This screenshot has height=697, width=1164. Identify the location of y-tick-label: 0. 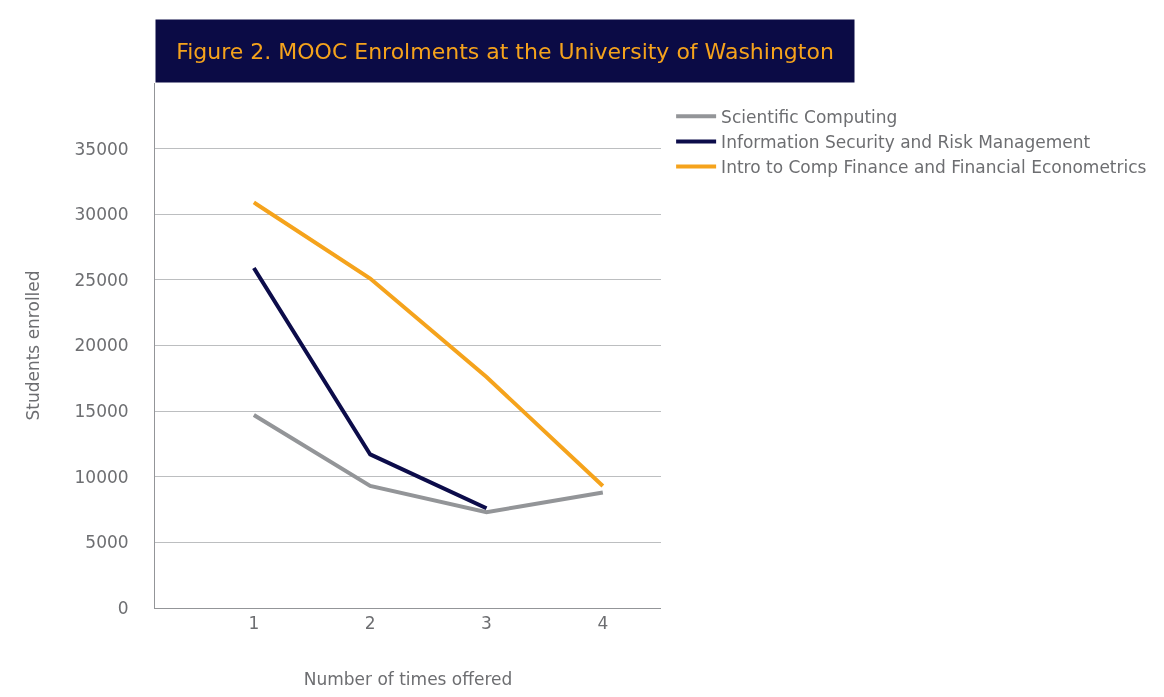
(123, 607).